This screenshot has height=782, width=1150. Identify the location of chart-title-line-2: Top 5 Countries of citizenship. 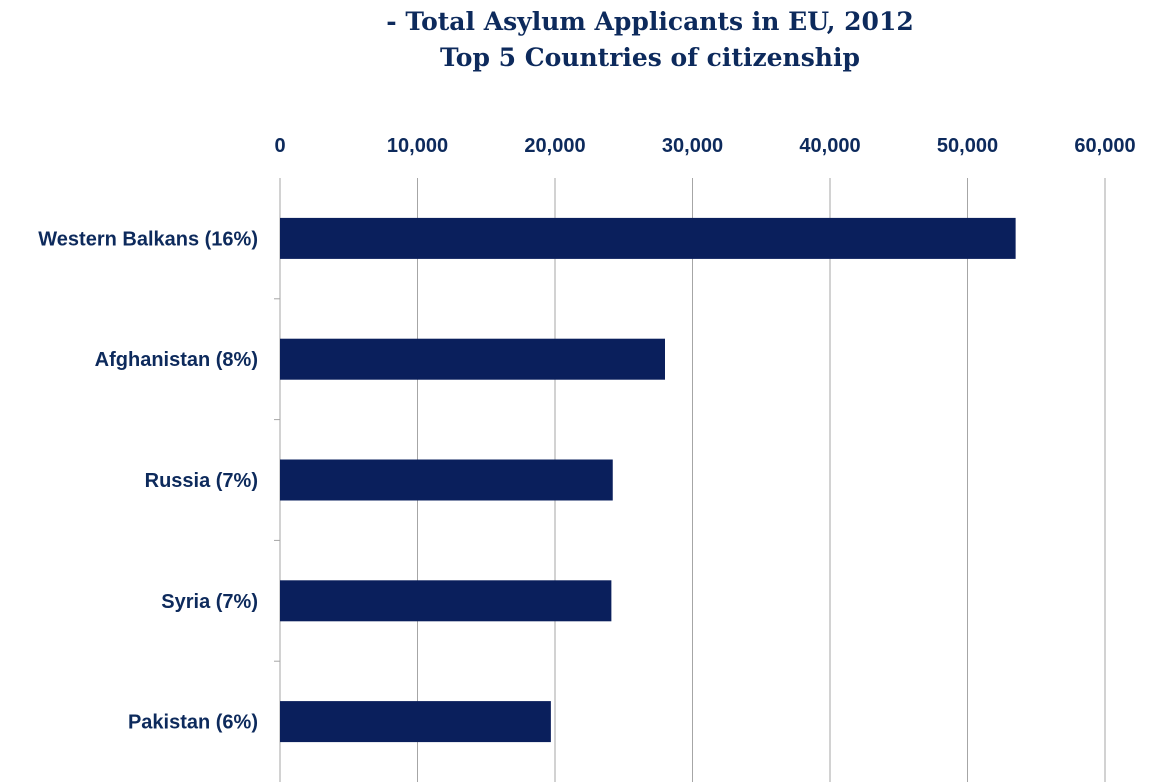
(650, 57).